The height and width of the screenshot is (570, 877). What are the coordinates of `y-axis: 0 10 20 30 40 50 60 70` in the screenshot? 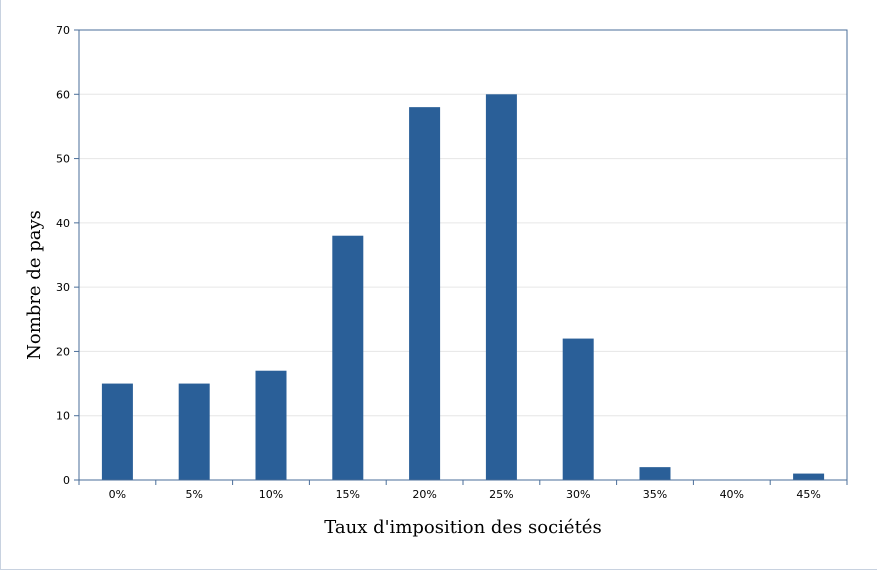 It's located at (67, 255).